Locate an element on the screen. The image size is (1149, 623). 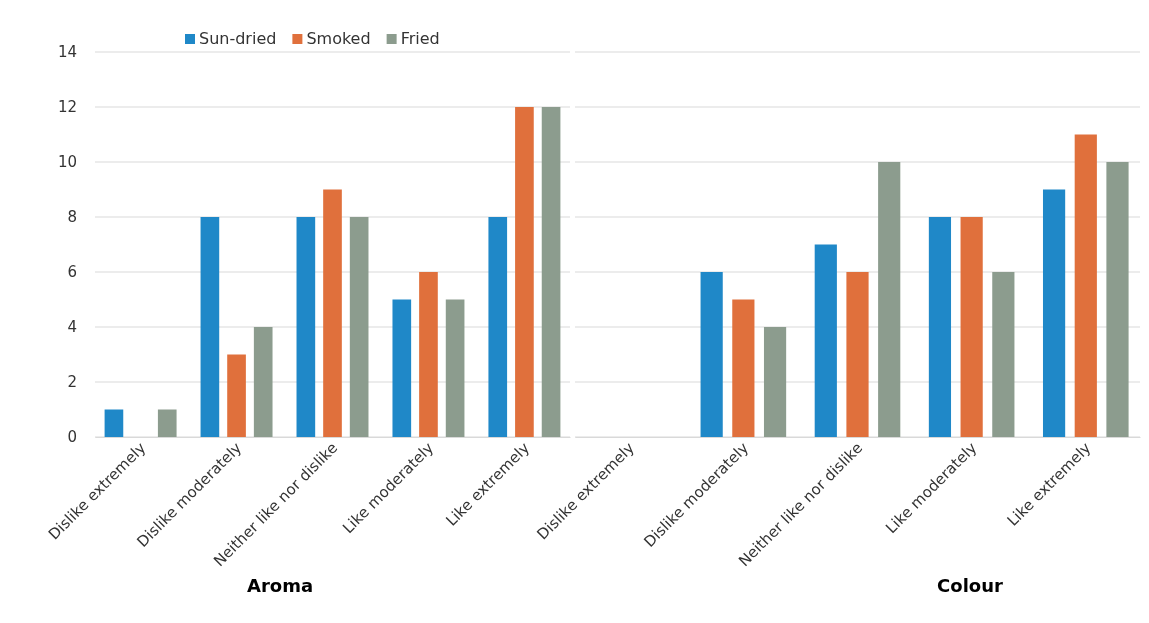
y-tick-label: 12 is located at coordinates (67, 107).